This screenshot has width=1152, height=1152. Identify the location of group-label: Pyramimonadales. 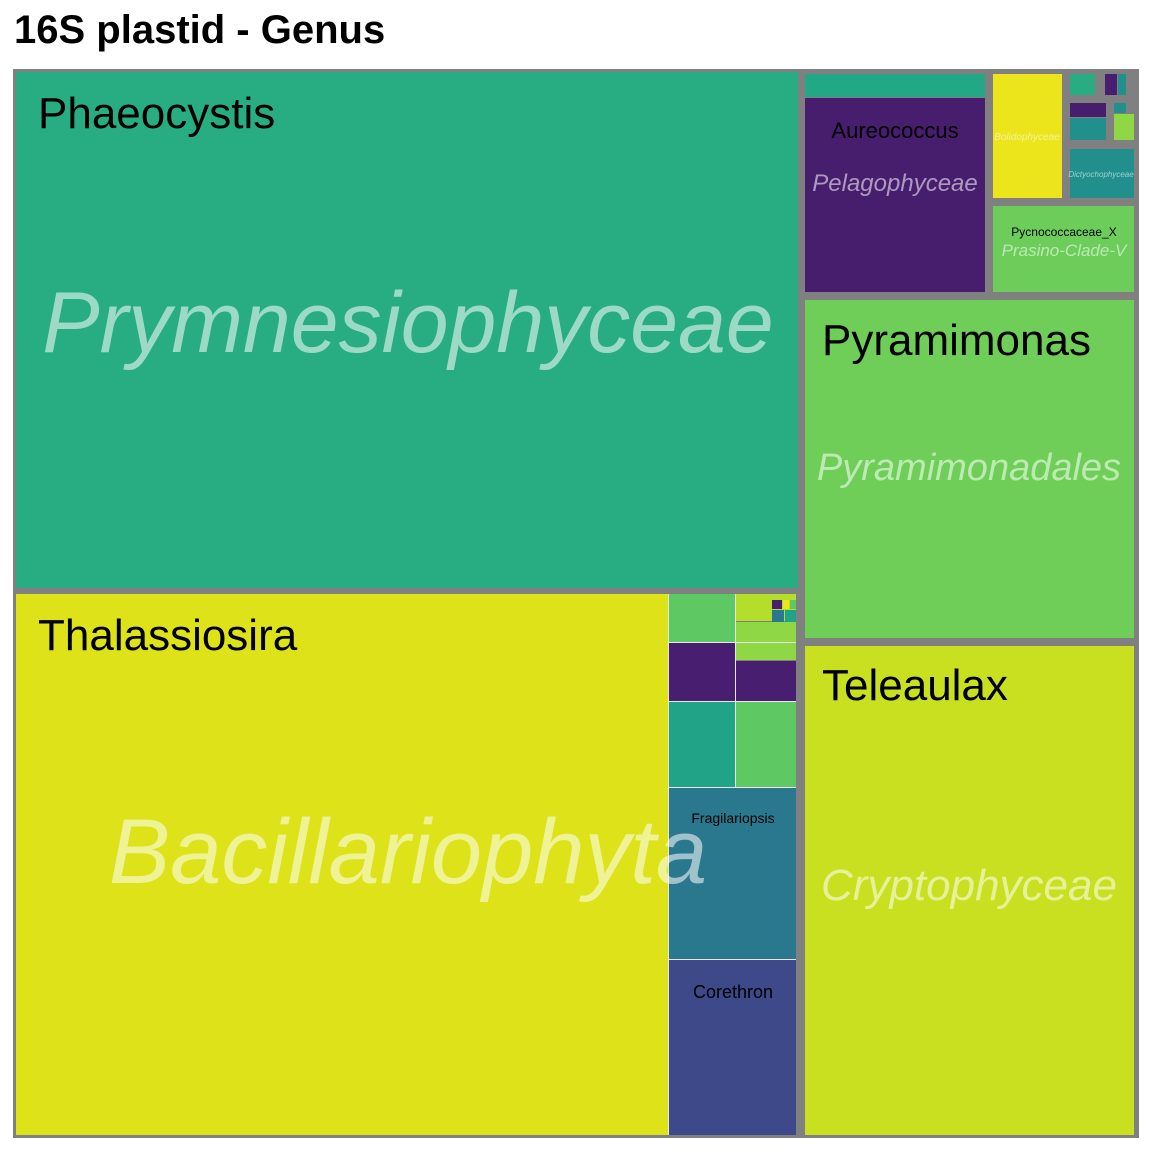
(969, 468).